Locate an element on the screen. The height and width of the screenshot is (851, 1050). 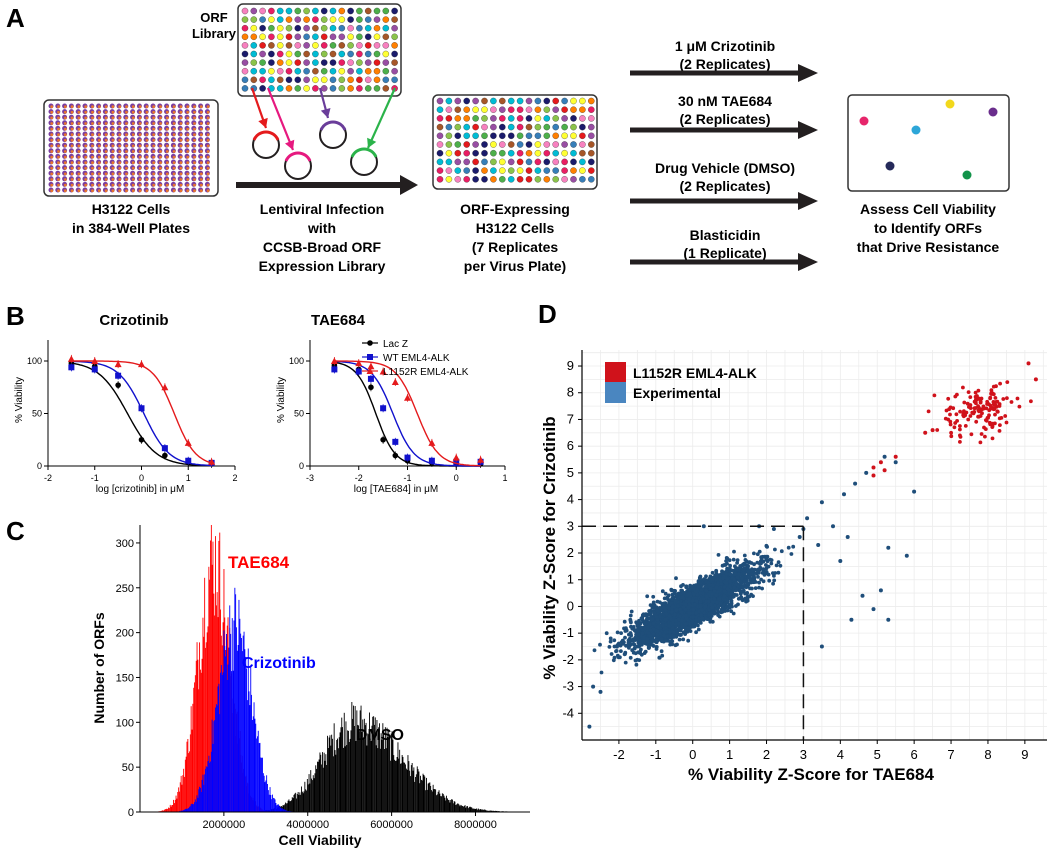
condition-crizotinib: 1 μM Crizotinib (2 Replicates) is located at coordinates (724, 60).